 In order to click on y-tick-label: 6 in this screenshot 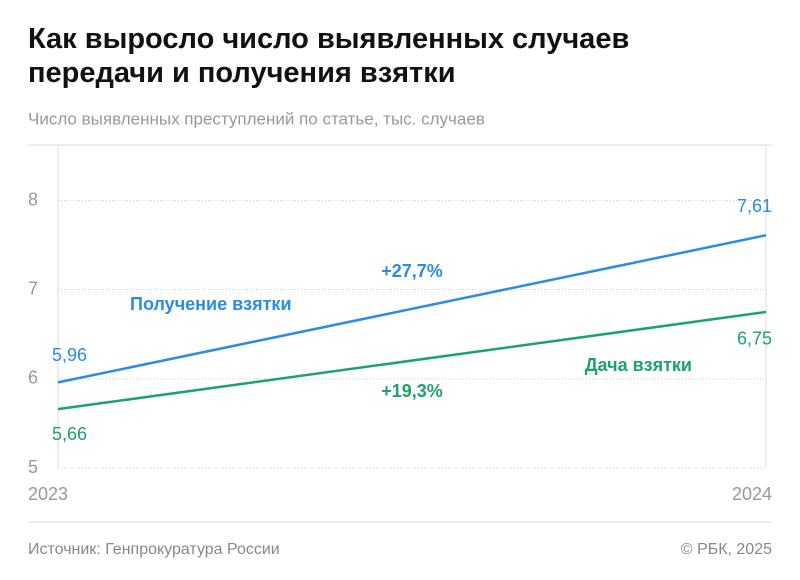, I will do `click(33, 378)`.